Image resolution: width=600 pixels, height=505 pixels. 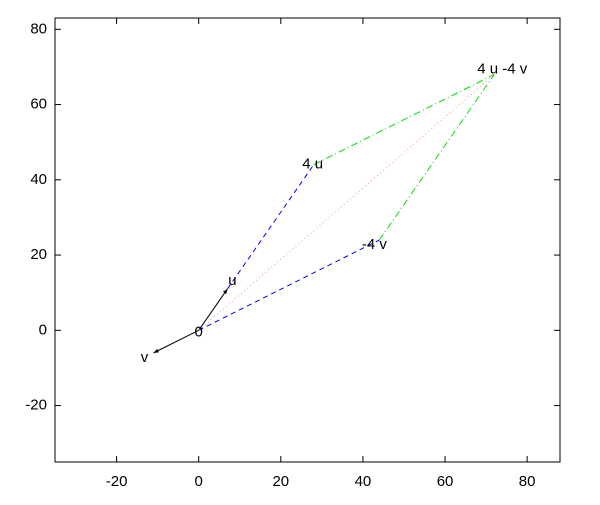 I want to click on x-tick-label: -20, so click(x=117, y=481).